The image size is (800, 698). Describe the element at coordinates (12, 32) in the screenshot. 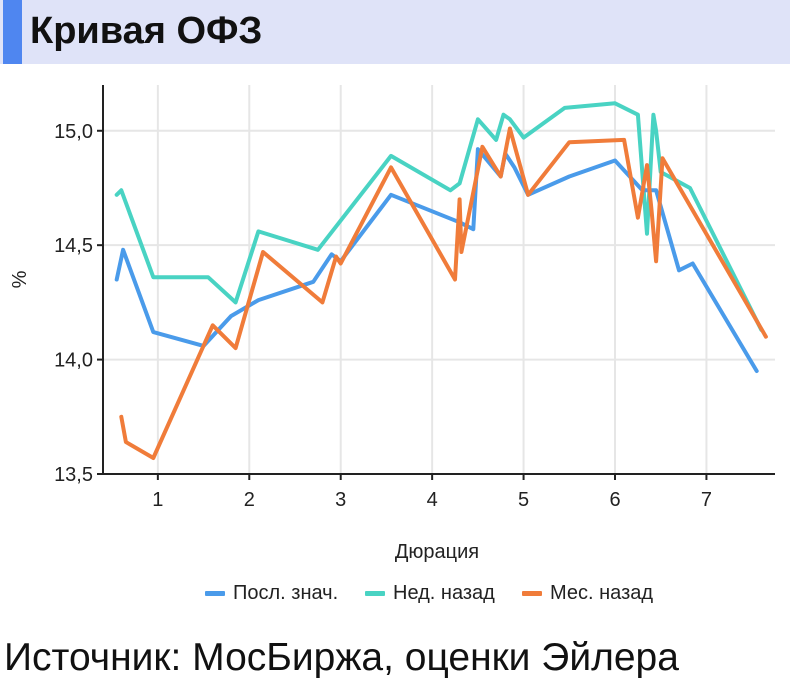

I see `title-accent` at that location.